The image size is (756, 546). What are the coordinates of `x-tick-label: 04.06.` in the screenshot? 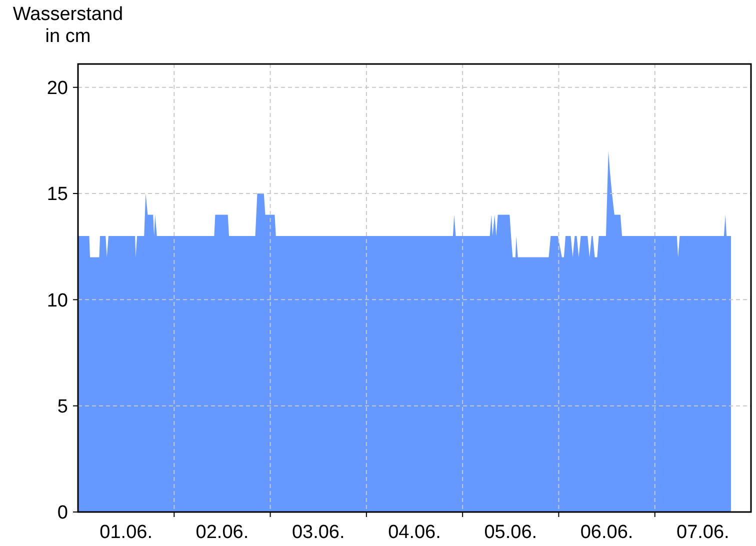 It's located at (414, 532).